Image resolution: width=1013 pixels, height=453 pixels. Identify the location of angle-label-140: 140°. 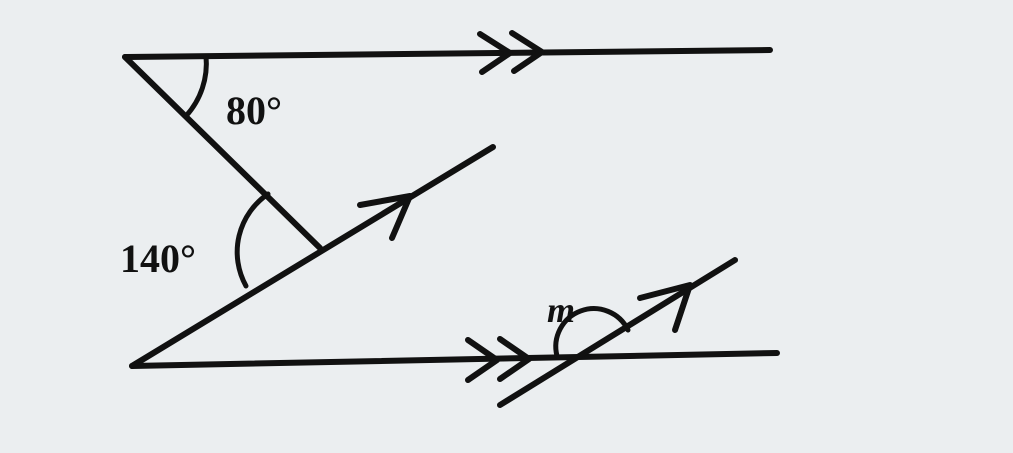
(158, 258).